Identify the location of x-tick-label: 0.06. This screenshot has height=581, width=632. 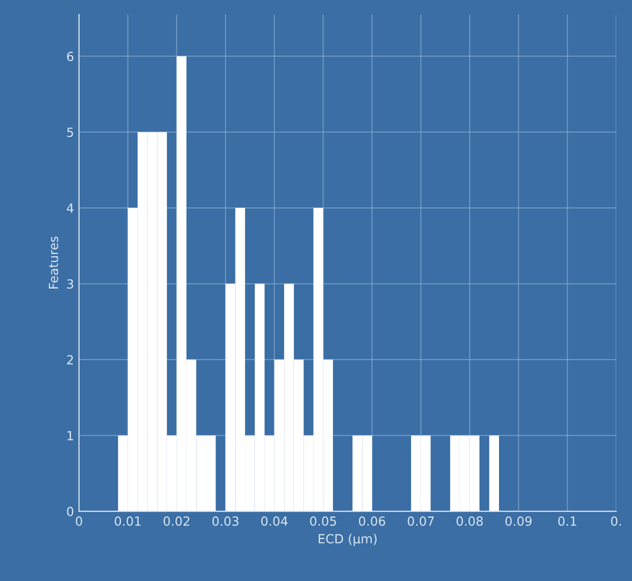
(372, 521).